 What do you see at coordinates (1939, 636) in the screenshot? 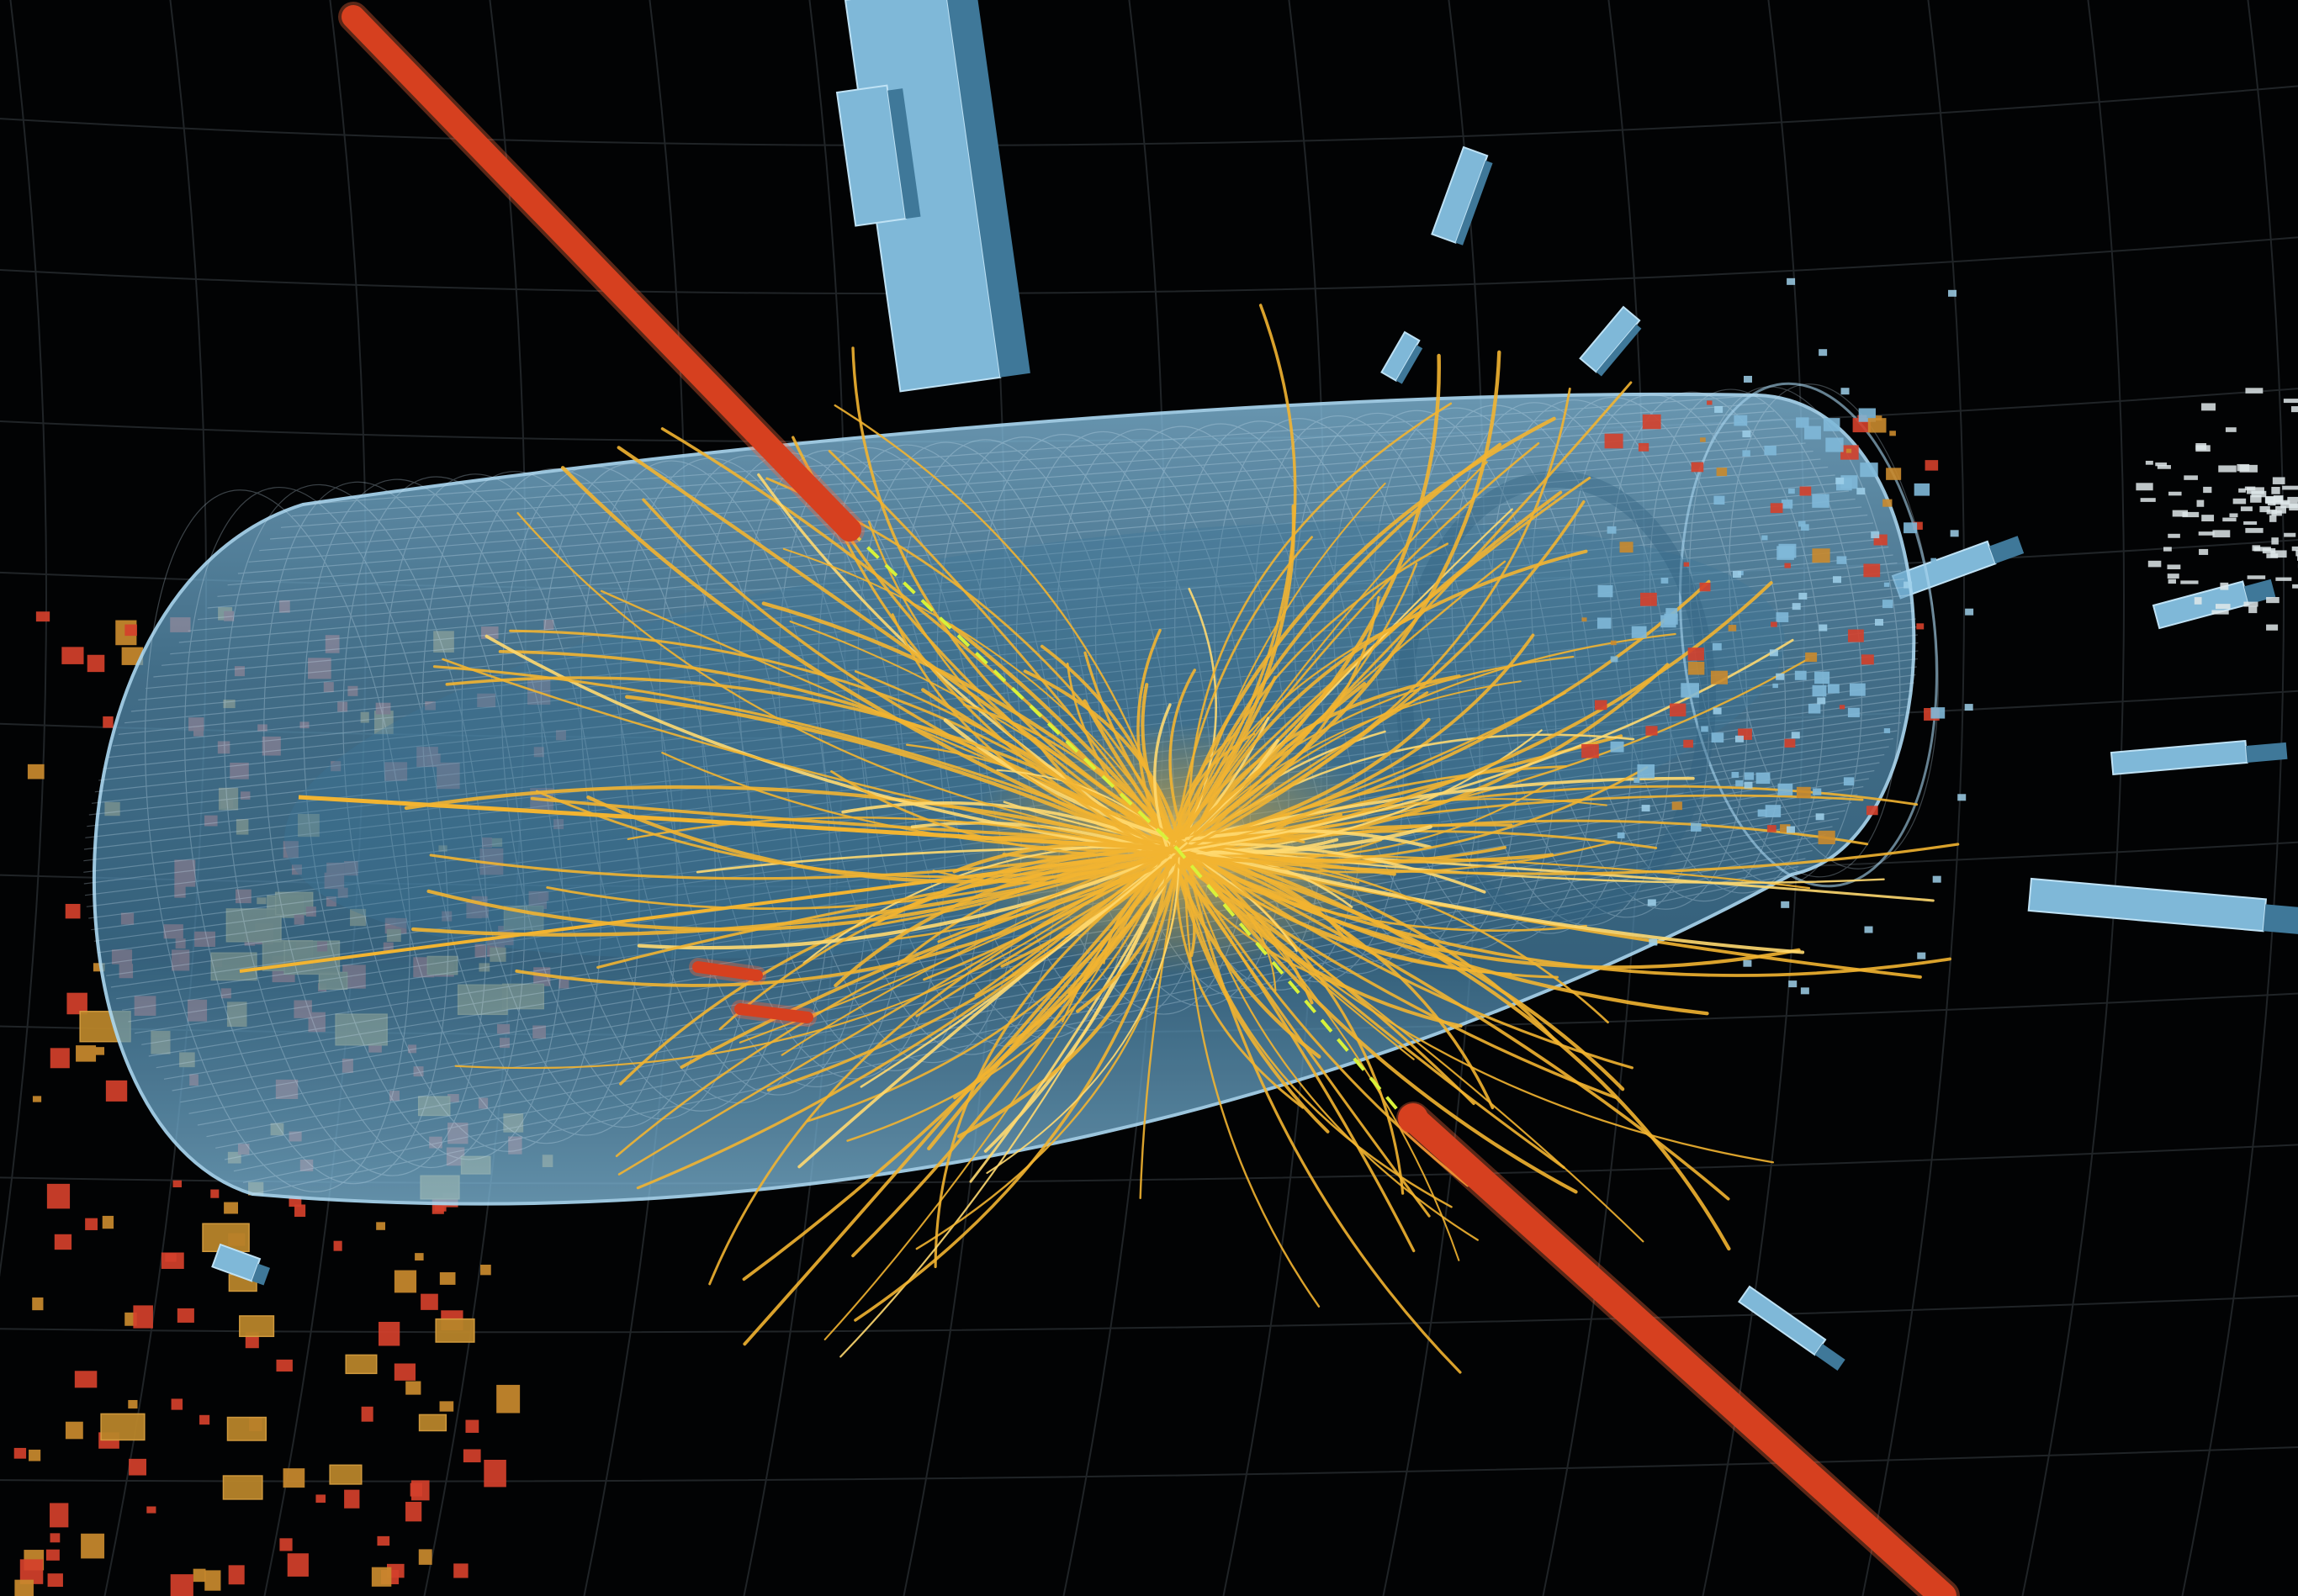
I see `calorimeter-hits-right` at bounding box center [1939, 636].